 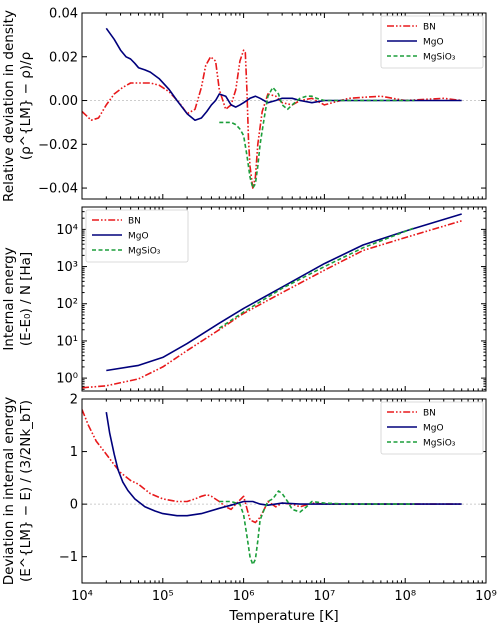 What do you see at coordinates (67, 304) in the screenshot?
I see `y-tick-label: 10²` at bounding box center [67, 304].